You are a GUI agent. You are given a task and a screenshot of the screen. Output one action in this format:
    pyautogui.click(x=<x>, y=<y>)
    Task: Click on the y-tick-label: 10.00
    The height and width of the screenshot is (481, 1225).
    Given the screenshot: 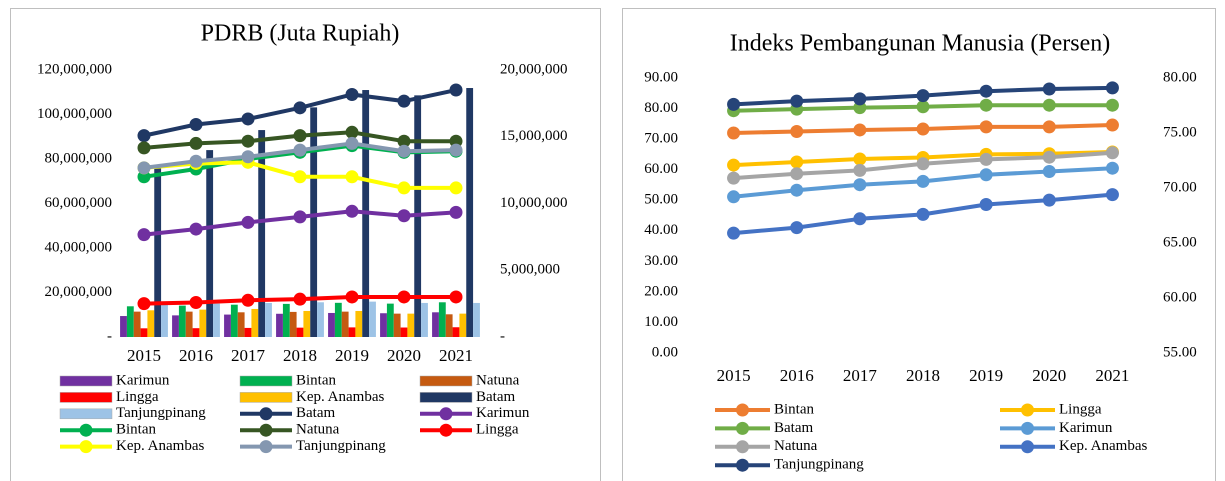 What is the action you would take?
    pyautogui.click(x=661, y=322)
    